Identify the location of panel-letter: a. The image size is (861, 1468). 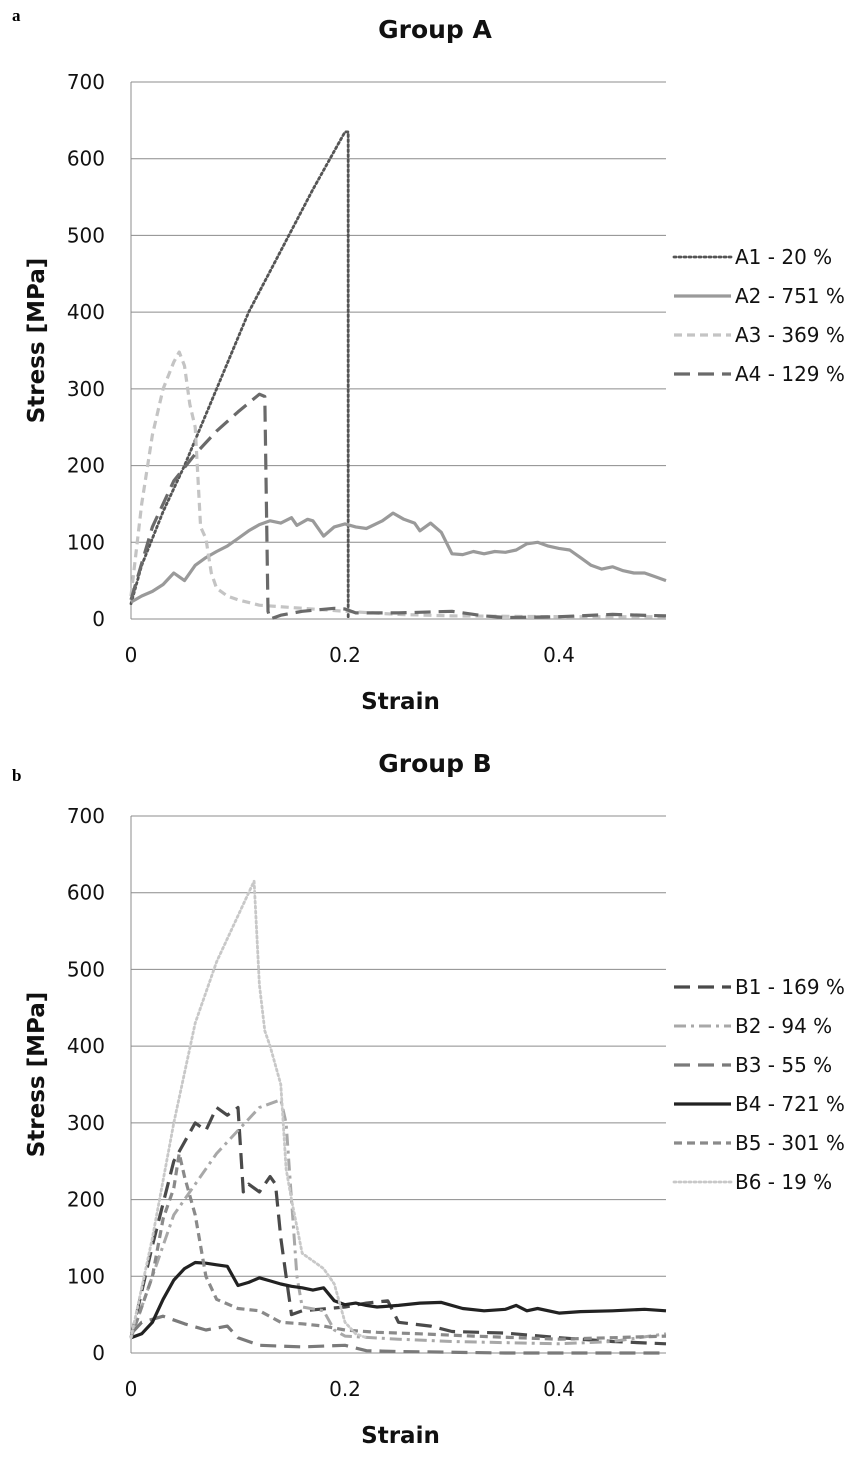
(16, 15).